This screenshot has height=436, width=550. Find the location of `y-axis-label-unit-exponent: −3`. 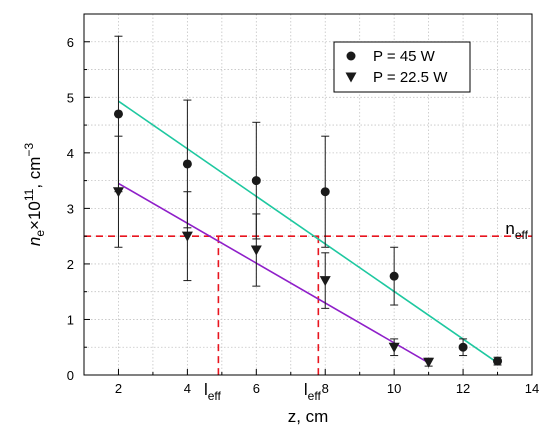

y-axis-label-unit-exponent: −3 is located at coordinates (29, 150).